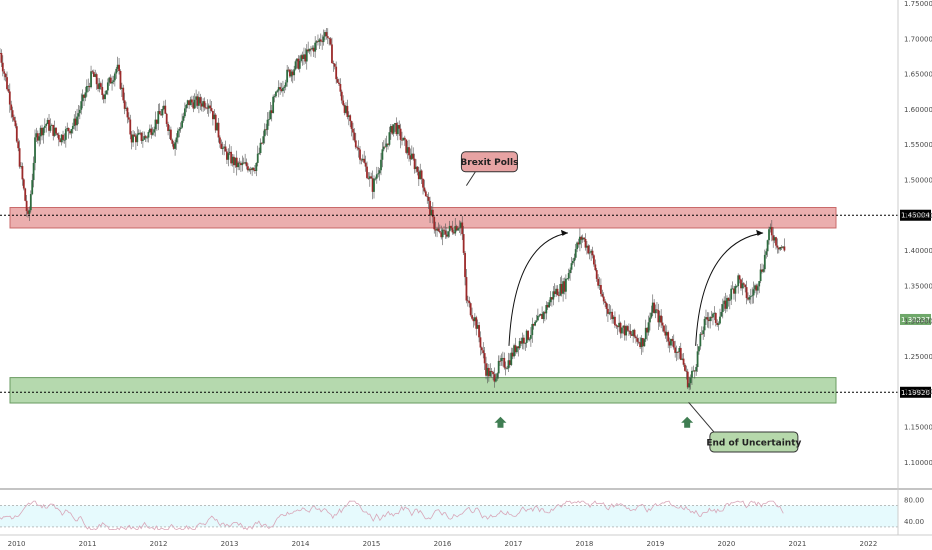  What do you see at coordinates (489, 163) in the screenshot?
I see `callout-text: Brexit Polls` at bounding box center [489, 163].